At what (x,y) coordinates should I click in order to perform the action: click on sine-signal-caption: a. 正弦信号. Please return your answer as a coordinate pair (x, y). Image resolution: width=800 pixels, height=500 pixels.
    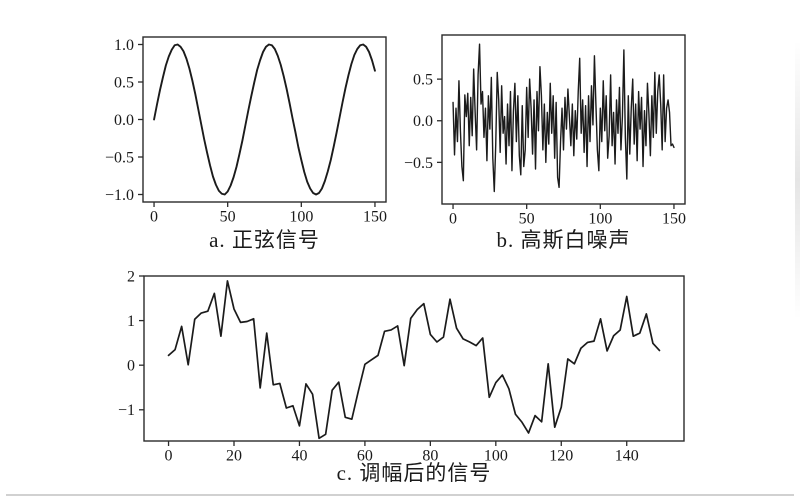
    Looking at the image, I should click on (264, 240).